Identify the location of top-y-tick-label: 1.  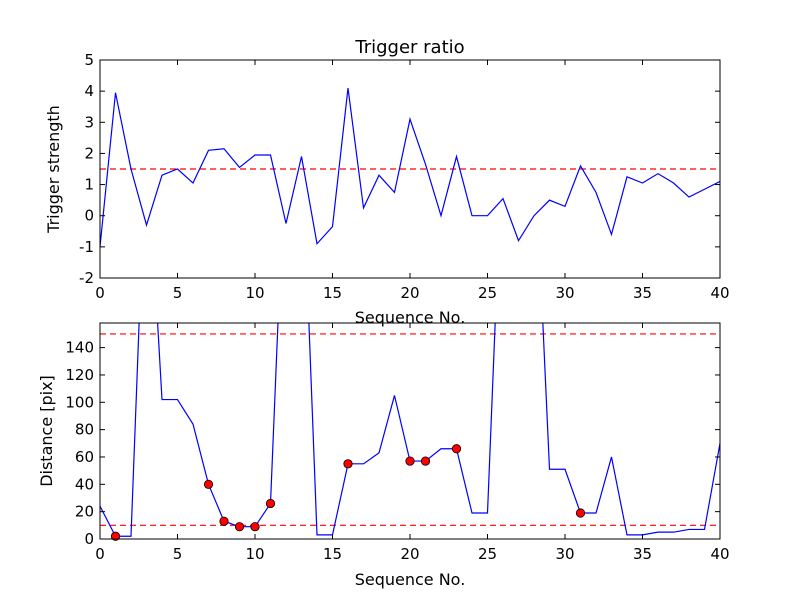
(89, 185).